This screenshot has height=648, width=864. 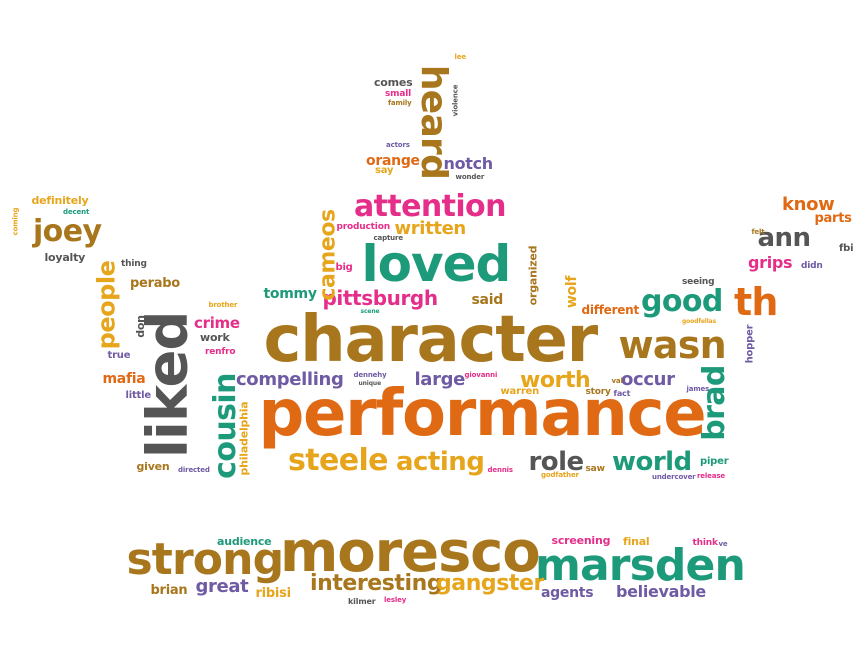 What do you see at coordinates (622, 393) in the screenshot?
I see `word-fact: fact` at bounding box center [622, 393].